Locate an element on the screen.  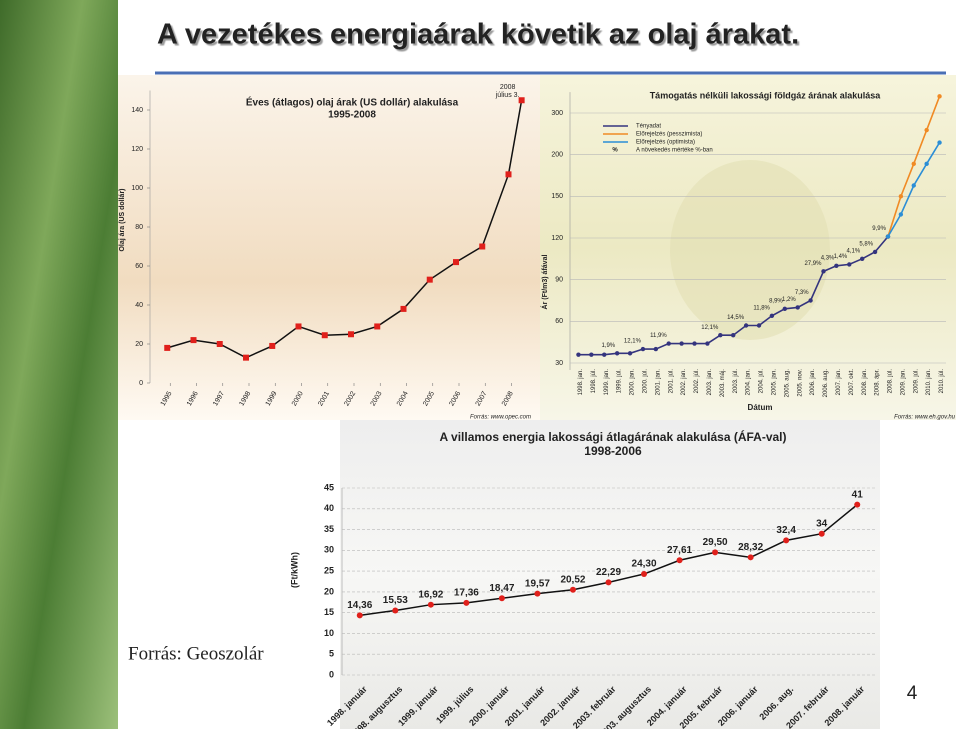
x-tick-label: 2005. jan. is located at coordinates (774, 382).